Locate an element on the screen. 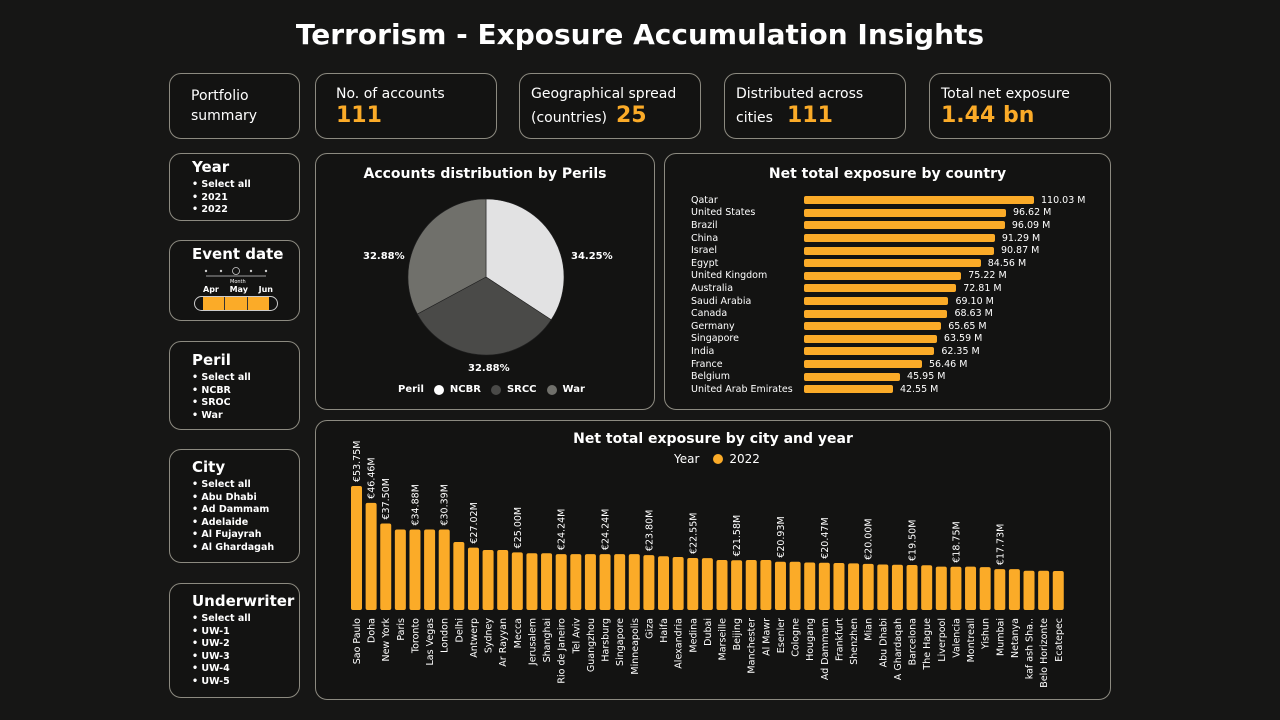 The width and height of the screenshot is (1280, 720). underwriter-option: UW-3 is located at coordinates (245, 657).